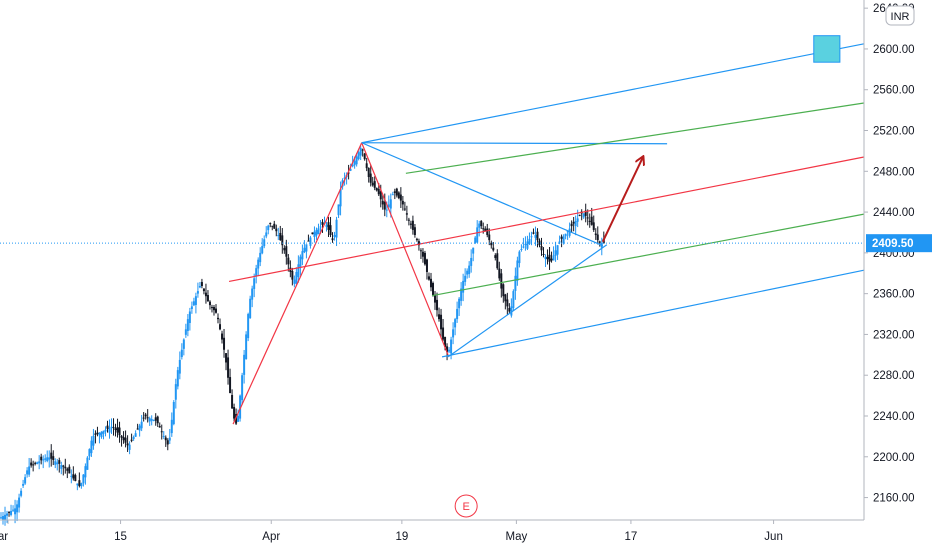 The height and width of the screenshot is (555, 932). I want to click on currency-badge, so click(900, 15).